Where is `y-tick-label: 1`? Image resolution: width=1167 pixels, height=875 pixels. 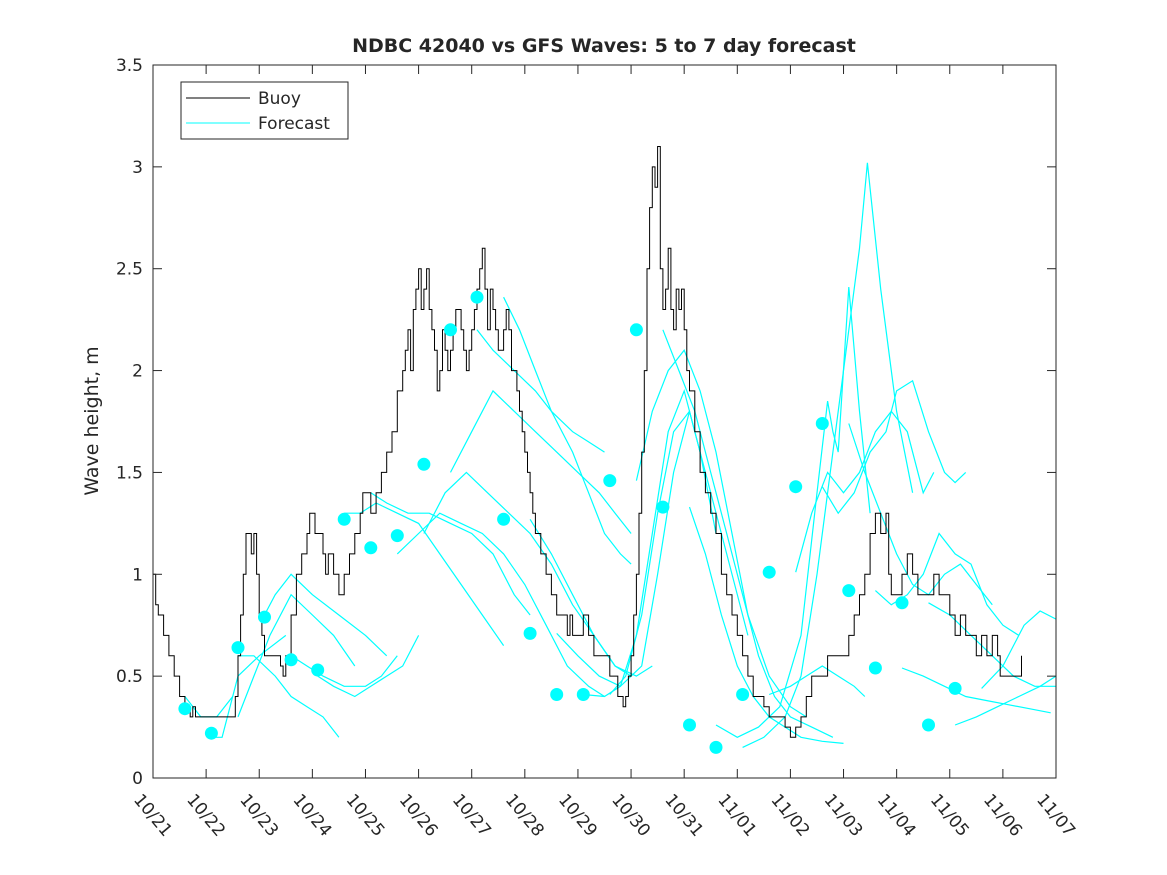
y-tick-label: 1 is located at coordinates (137, 575).